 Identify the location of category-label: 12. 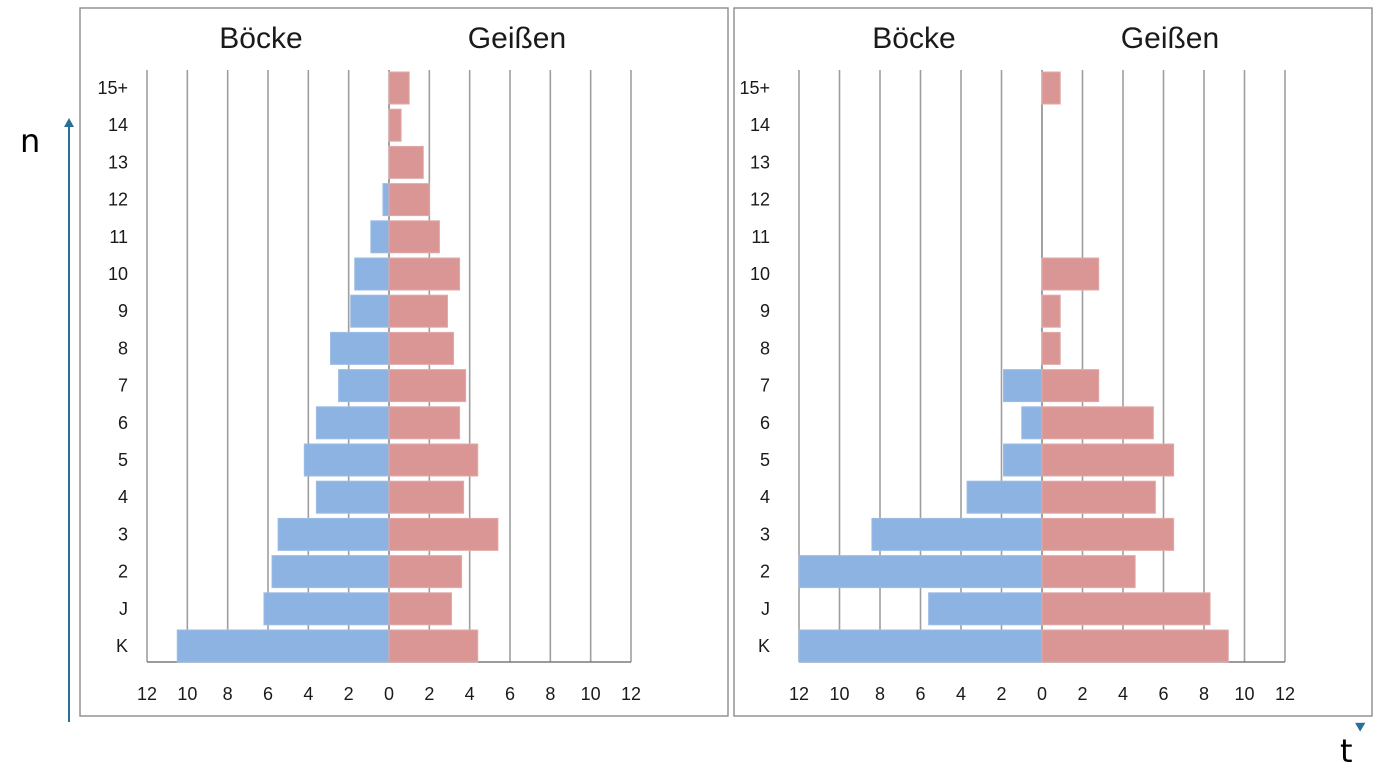
(118, 200).